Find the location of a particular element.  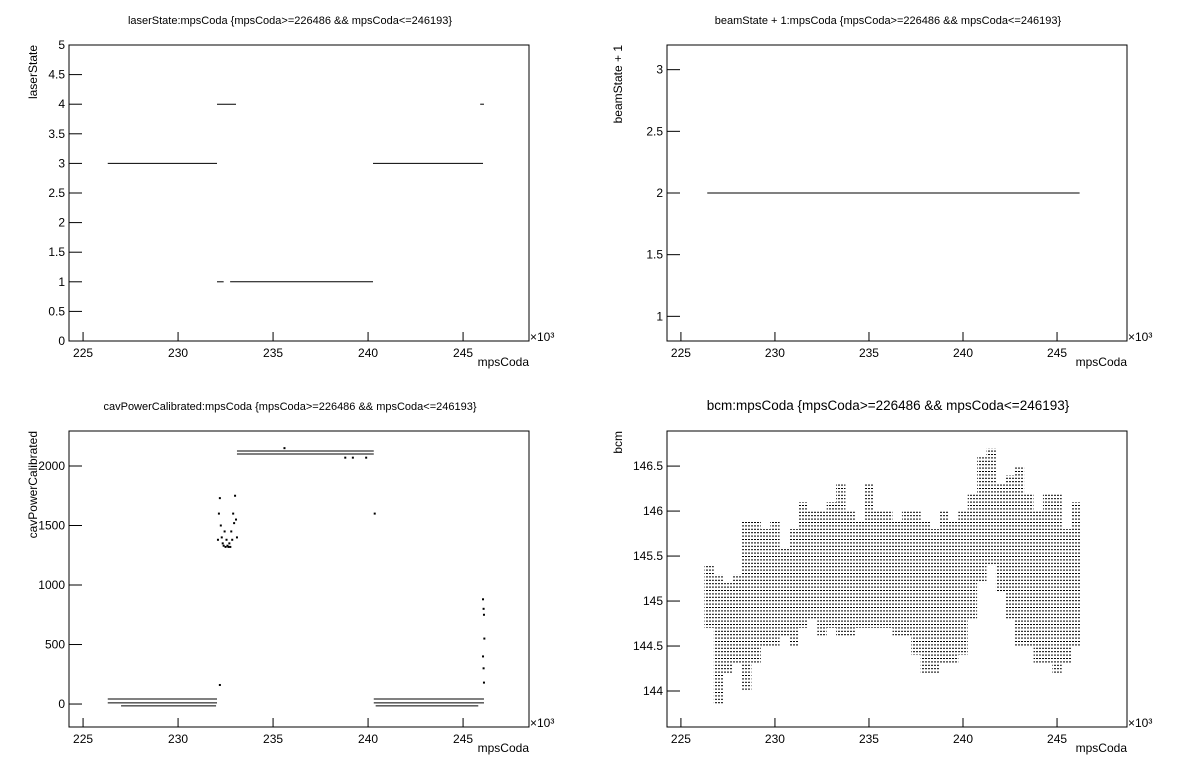

y-tick-label: 145 is located at coordinates (653, 601).